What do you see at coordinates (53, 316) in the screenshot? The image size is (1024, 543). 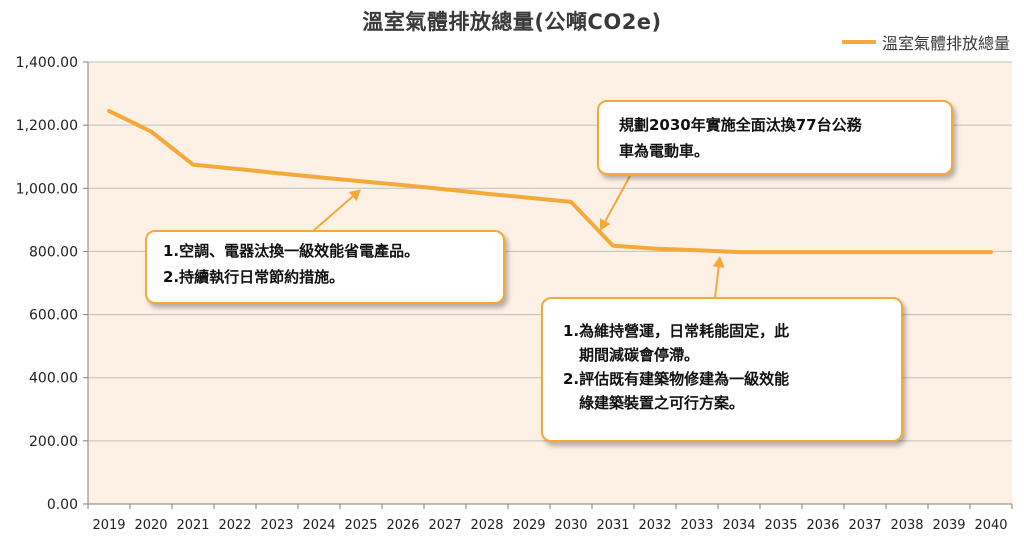 I see `y-tick-label: 600.00` at bounding box center [53, 316].